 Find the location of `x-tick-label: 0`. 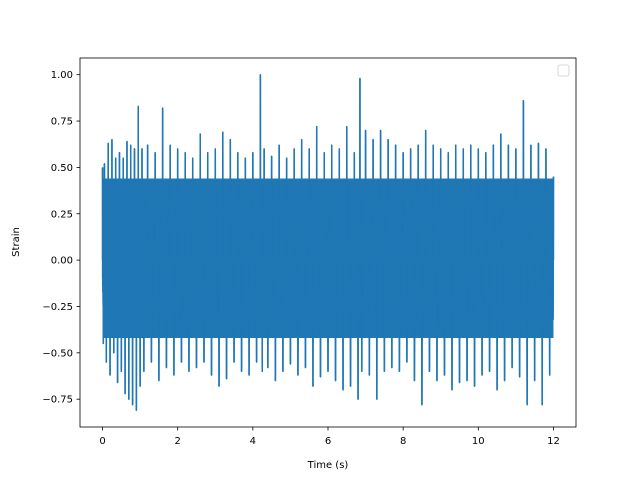

x-tick-label: 0 is located at coordinates (102, 441).